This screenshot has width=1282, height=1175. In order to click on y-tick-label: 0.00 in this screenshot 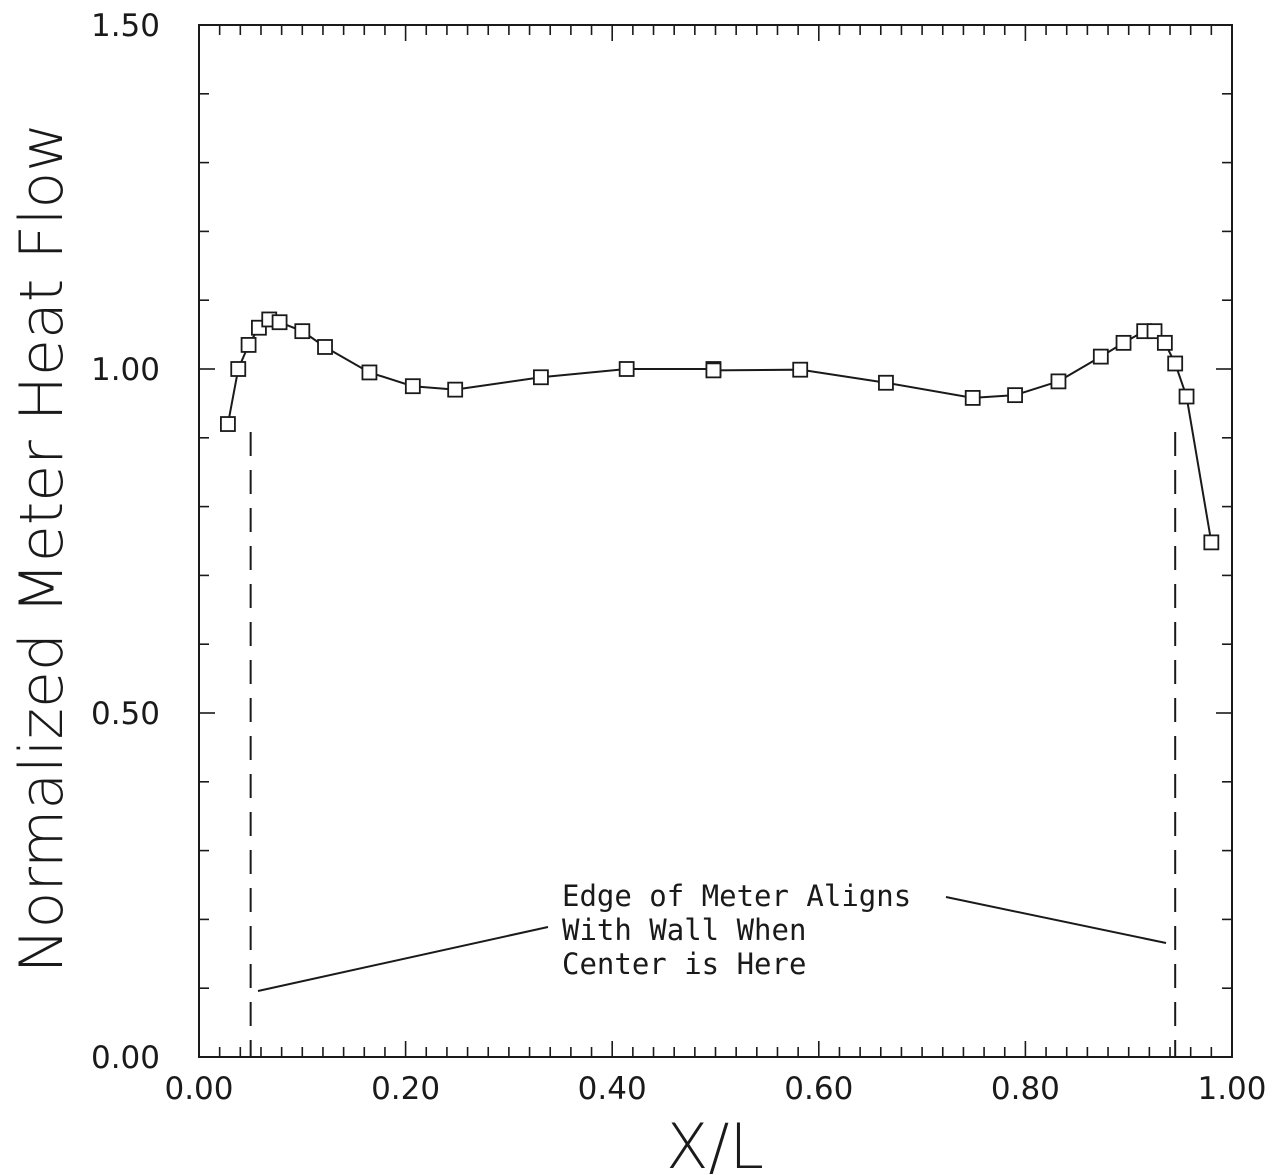, I will do `click(125, 1058)`.